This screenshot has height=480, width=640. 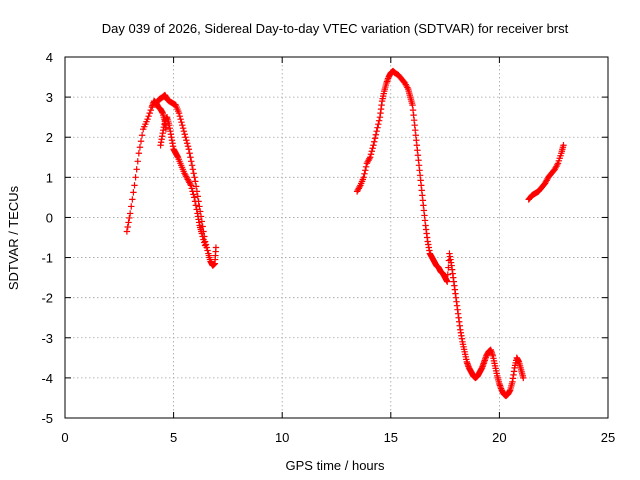 What do you see at coordinates (49, 57) in the screenshot?
I see `y-tick-label: 4` at bounding box center [49, 57].